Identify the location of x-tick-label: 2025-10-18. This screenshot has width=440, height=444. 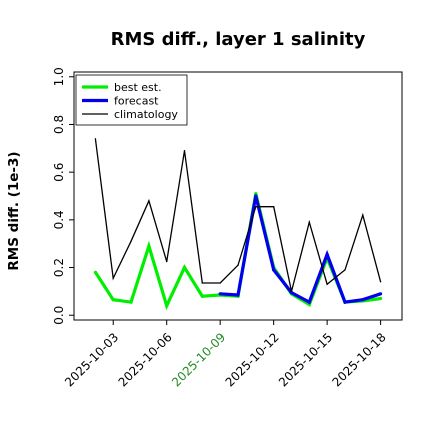
(359, 359).